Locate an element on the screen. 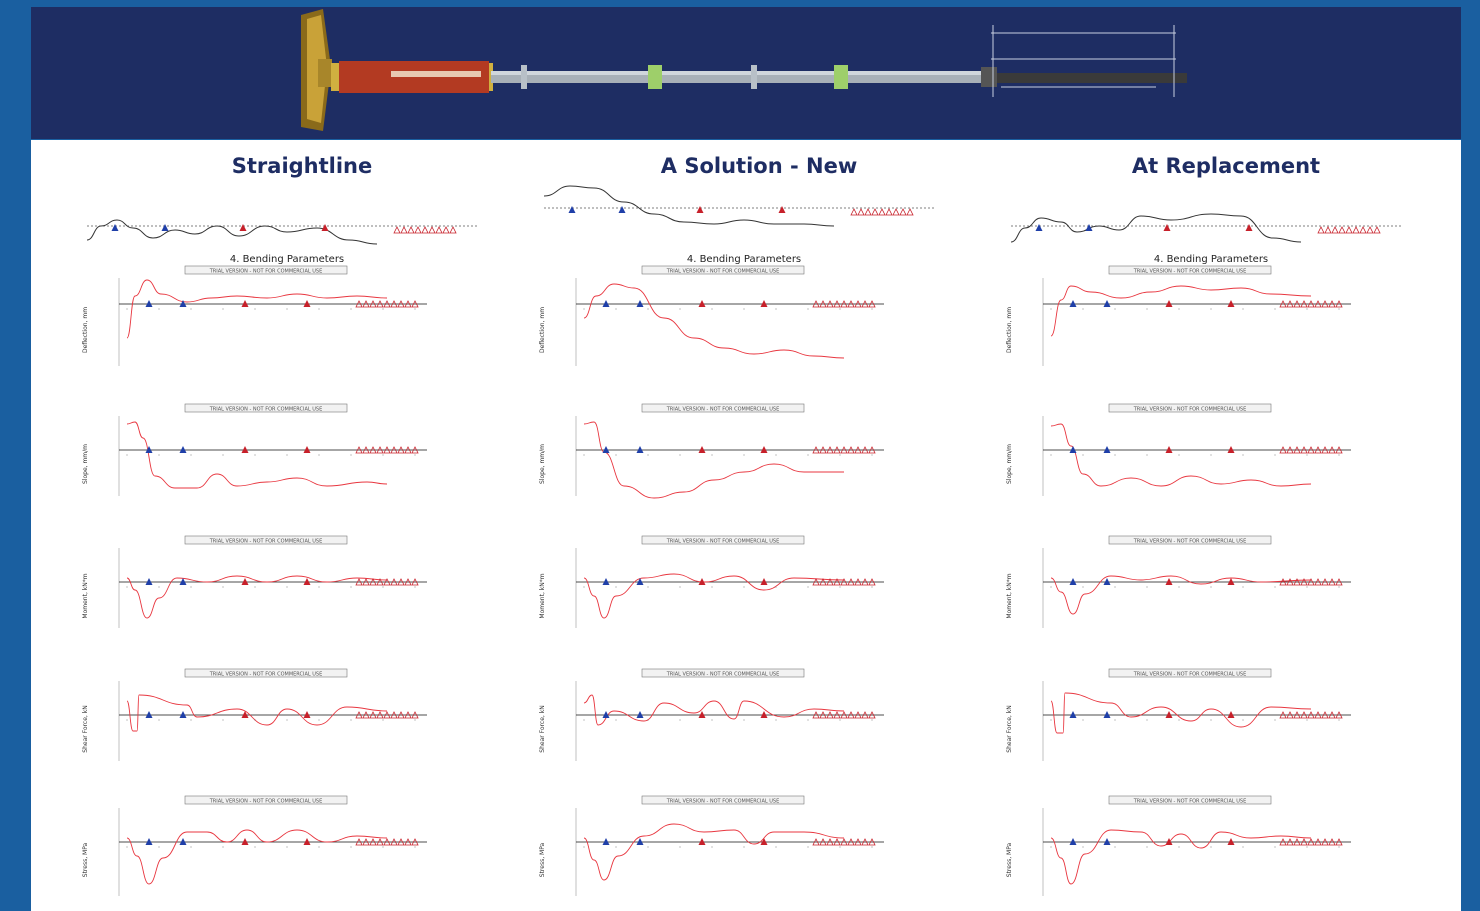 This screenshot has width=1480, height=911. shaft-banner is located at coordinates (746, 73).